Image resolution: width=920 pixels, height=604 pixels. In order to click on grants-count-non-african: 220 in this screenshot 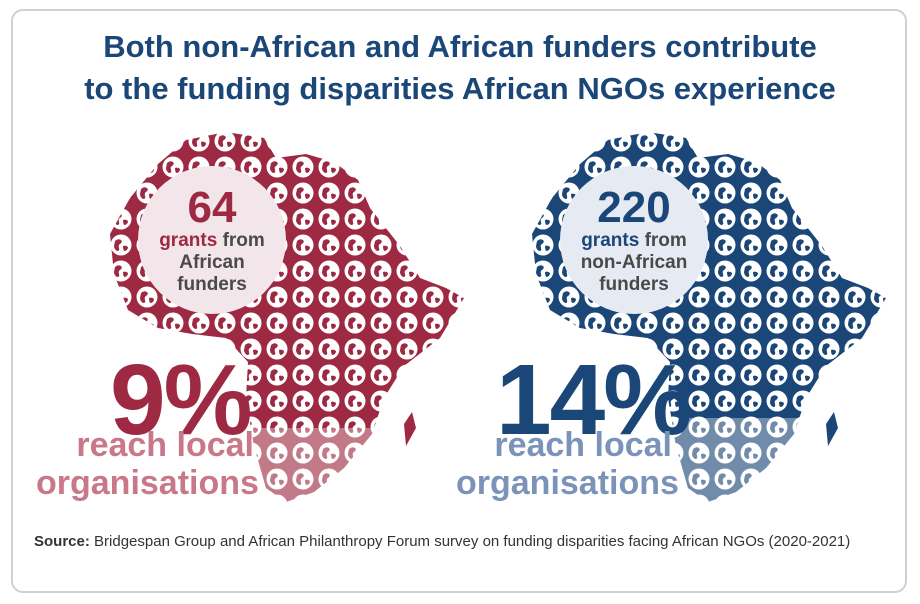, I will do `click(634, 207)`.